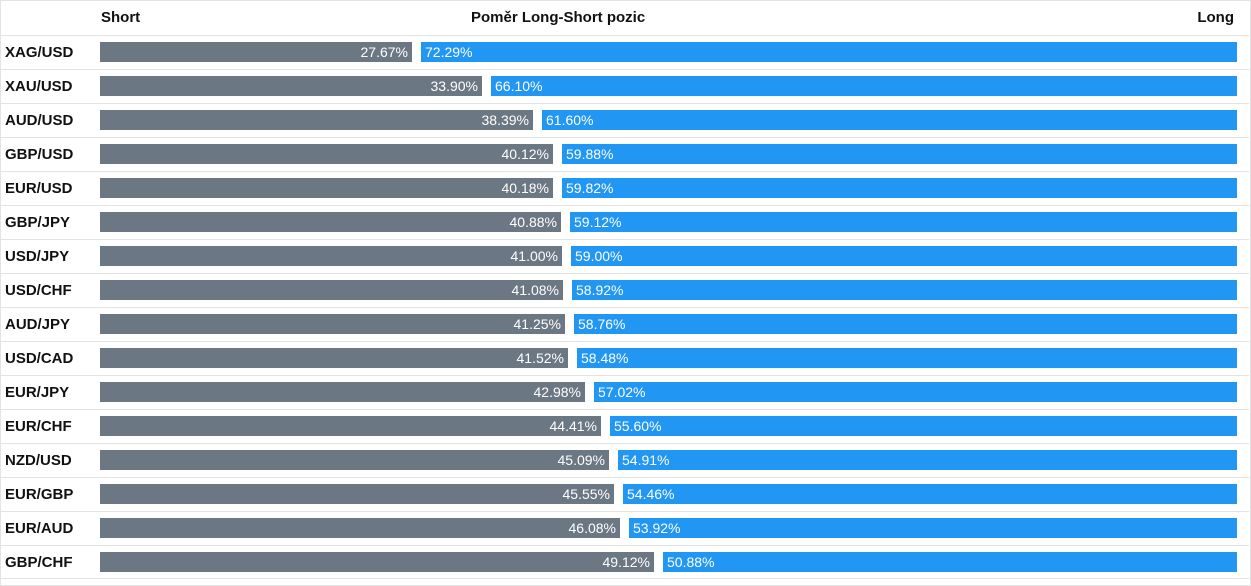  Describe the element at coordinates (326, 154) in the screenshot. I see `short-bar: 40.12%` at that location.